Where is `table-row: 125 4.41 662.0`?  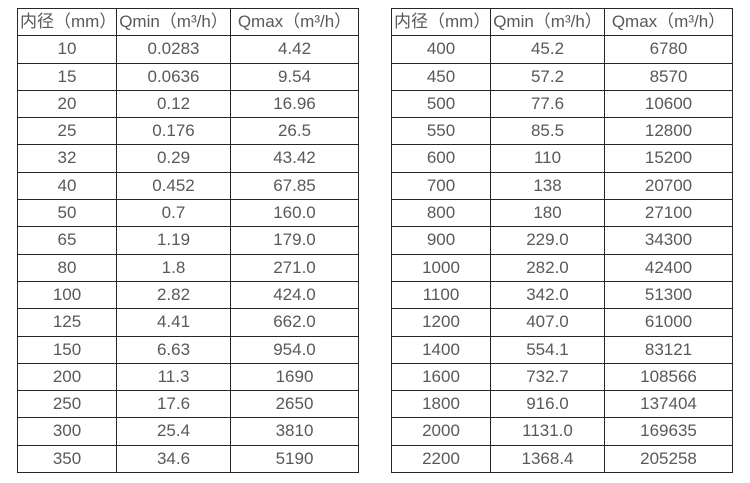
table-row: 125 4.41 662.0 is located at coordinates (188, 322).